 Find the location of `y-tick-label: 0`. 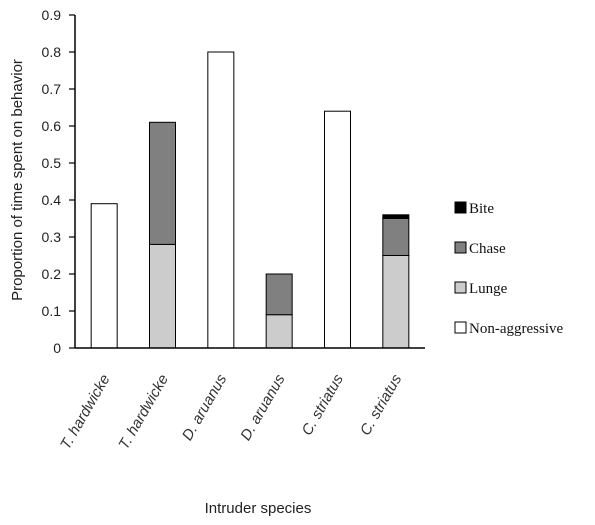

y-tick-label: 0 is located at coordinates (57, 348).